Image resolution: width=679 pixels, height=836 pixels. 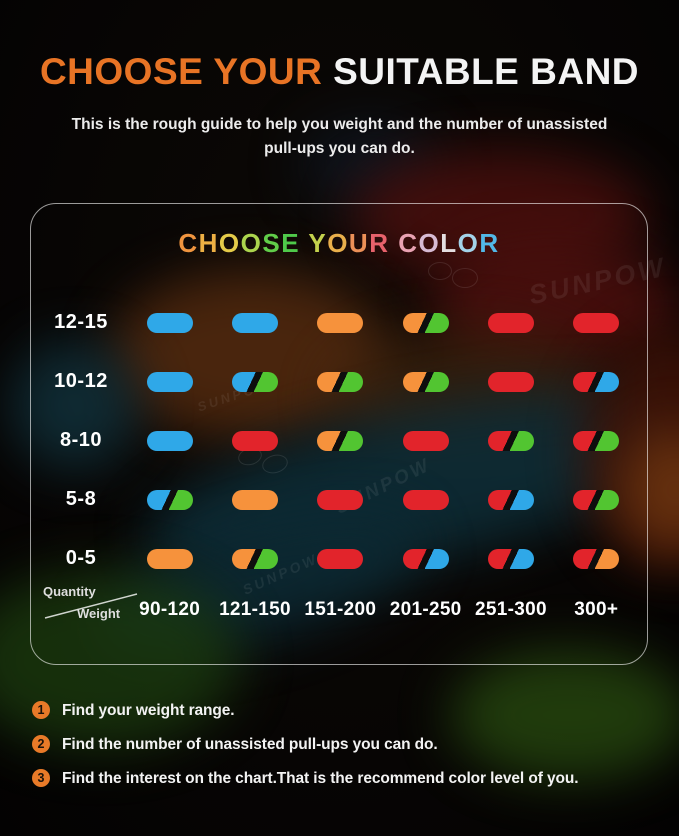 I want to click on chart-row: 10-12, so click(x=337, y=381).